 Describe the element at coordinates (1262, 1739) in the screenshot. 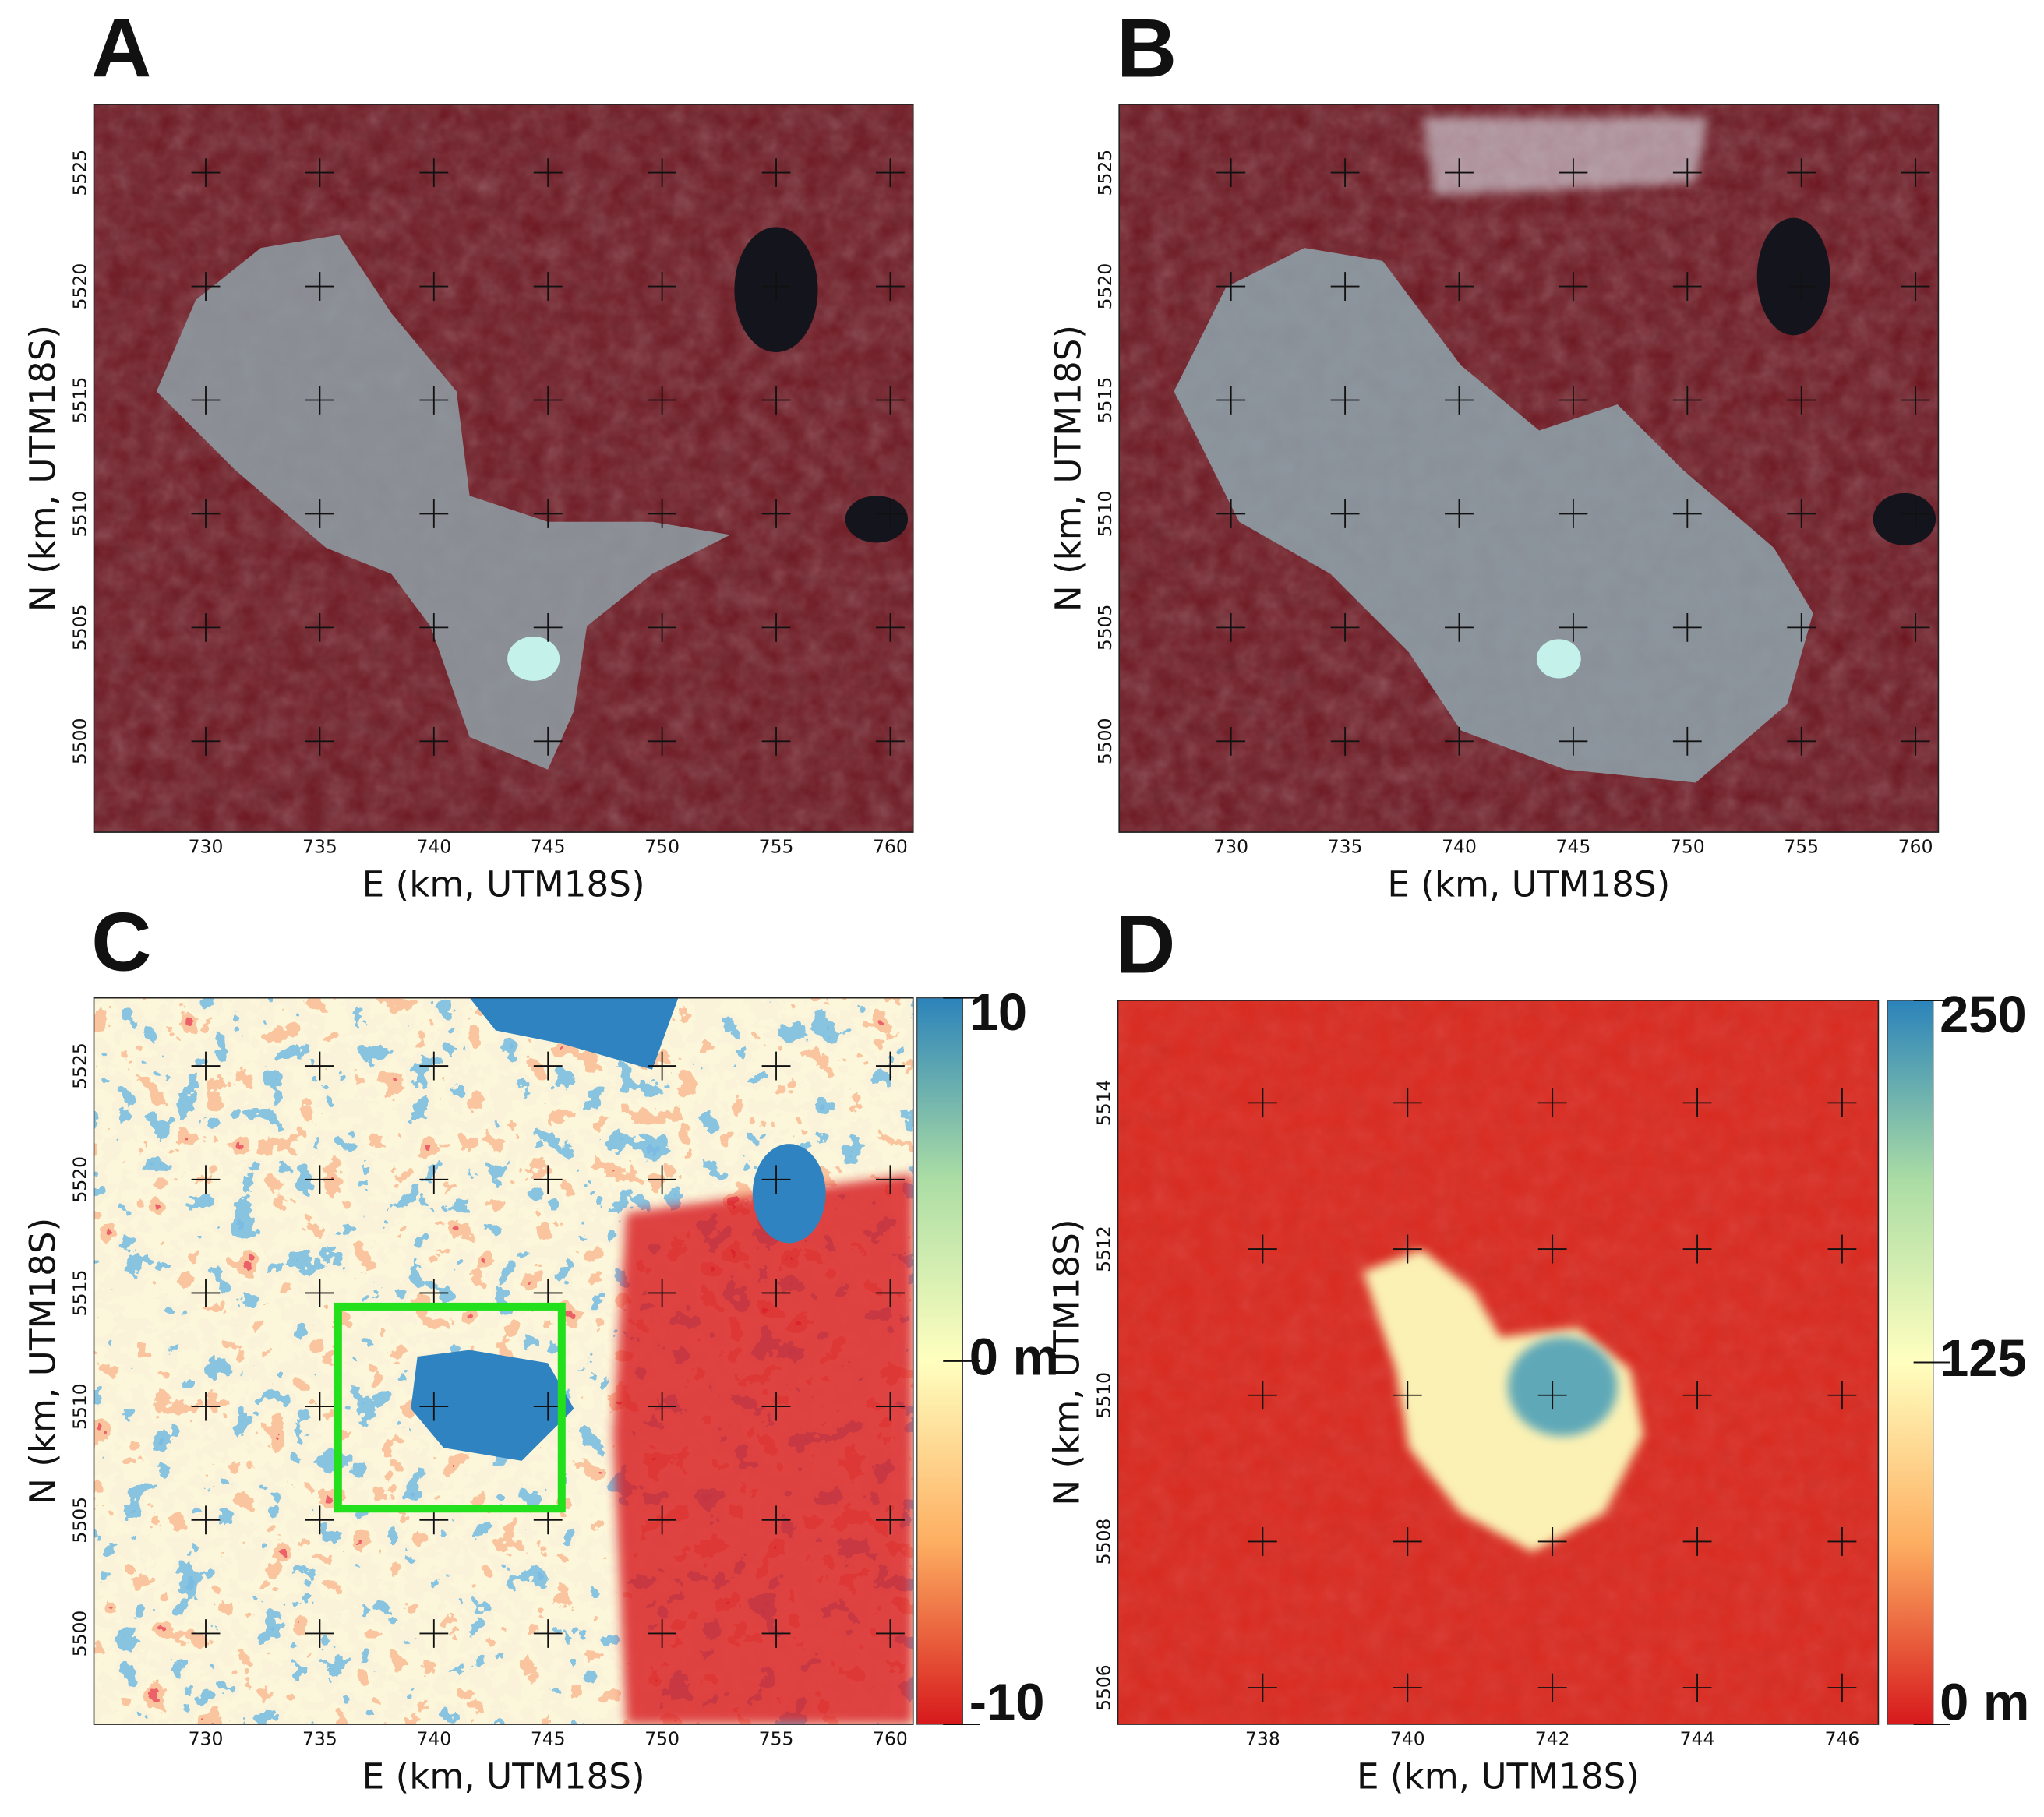

I see `x-tick-label: 738` at that location.